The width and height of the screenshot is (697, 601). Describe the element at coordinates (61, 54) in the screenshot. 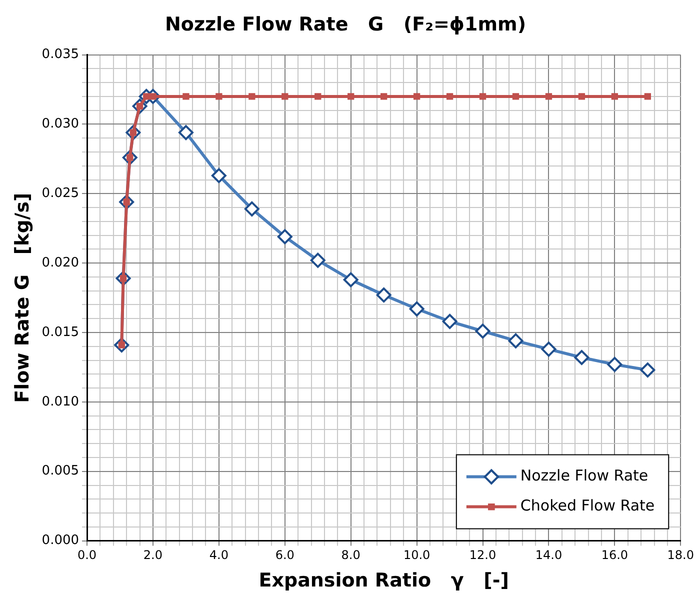

I see `y-tick-label: 0.035` at that location.